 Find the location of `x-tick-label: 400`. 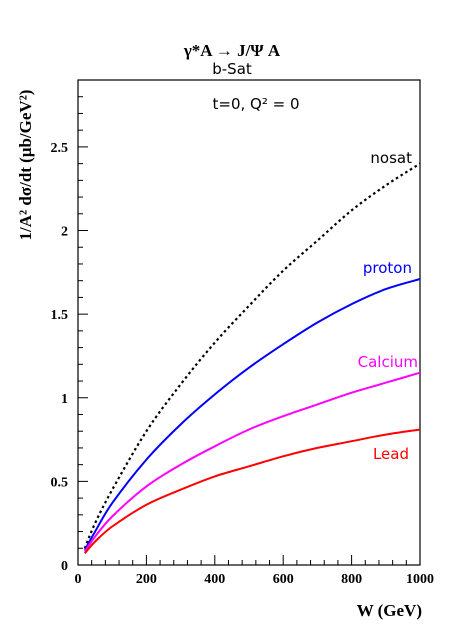

x-tick-label: 400 is located at coordinates (214, 579).